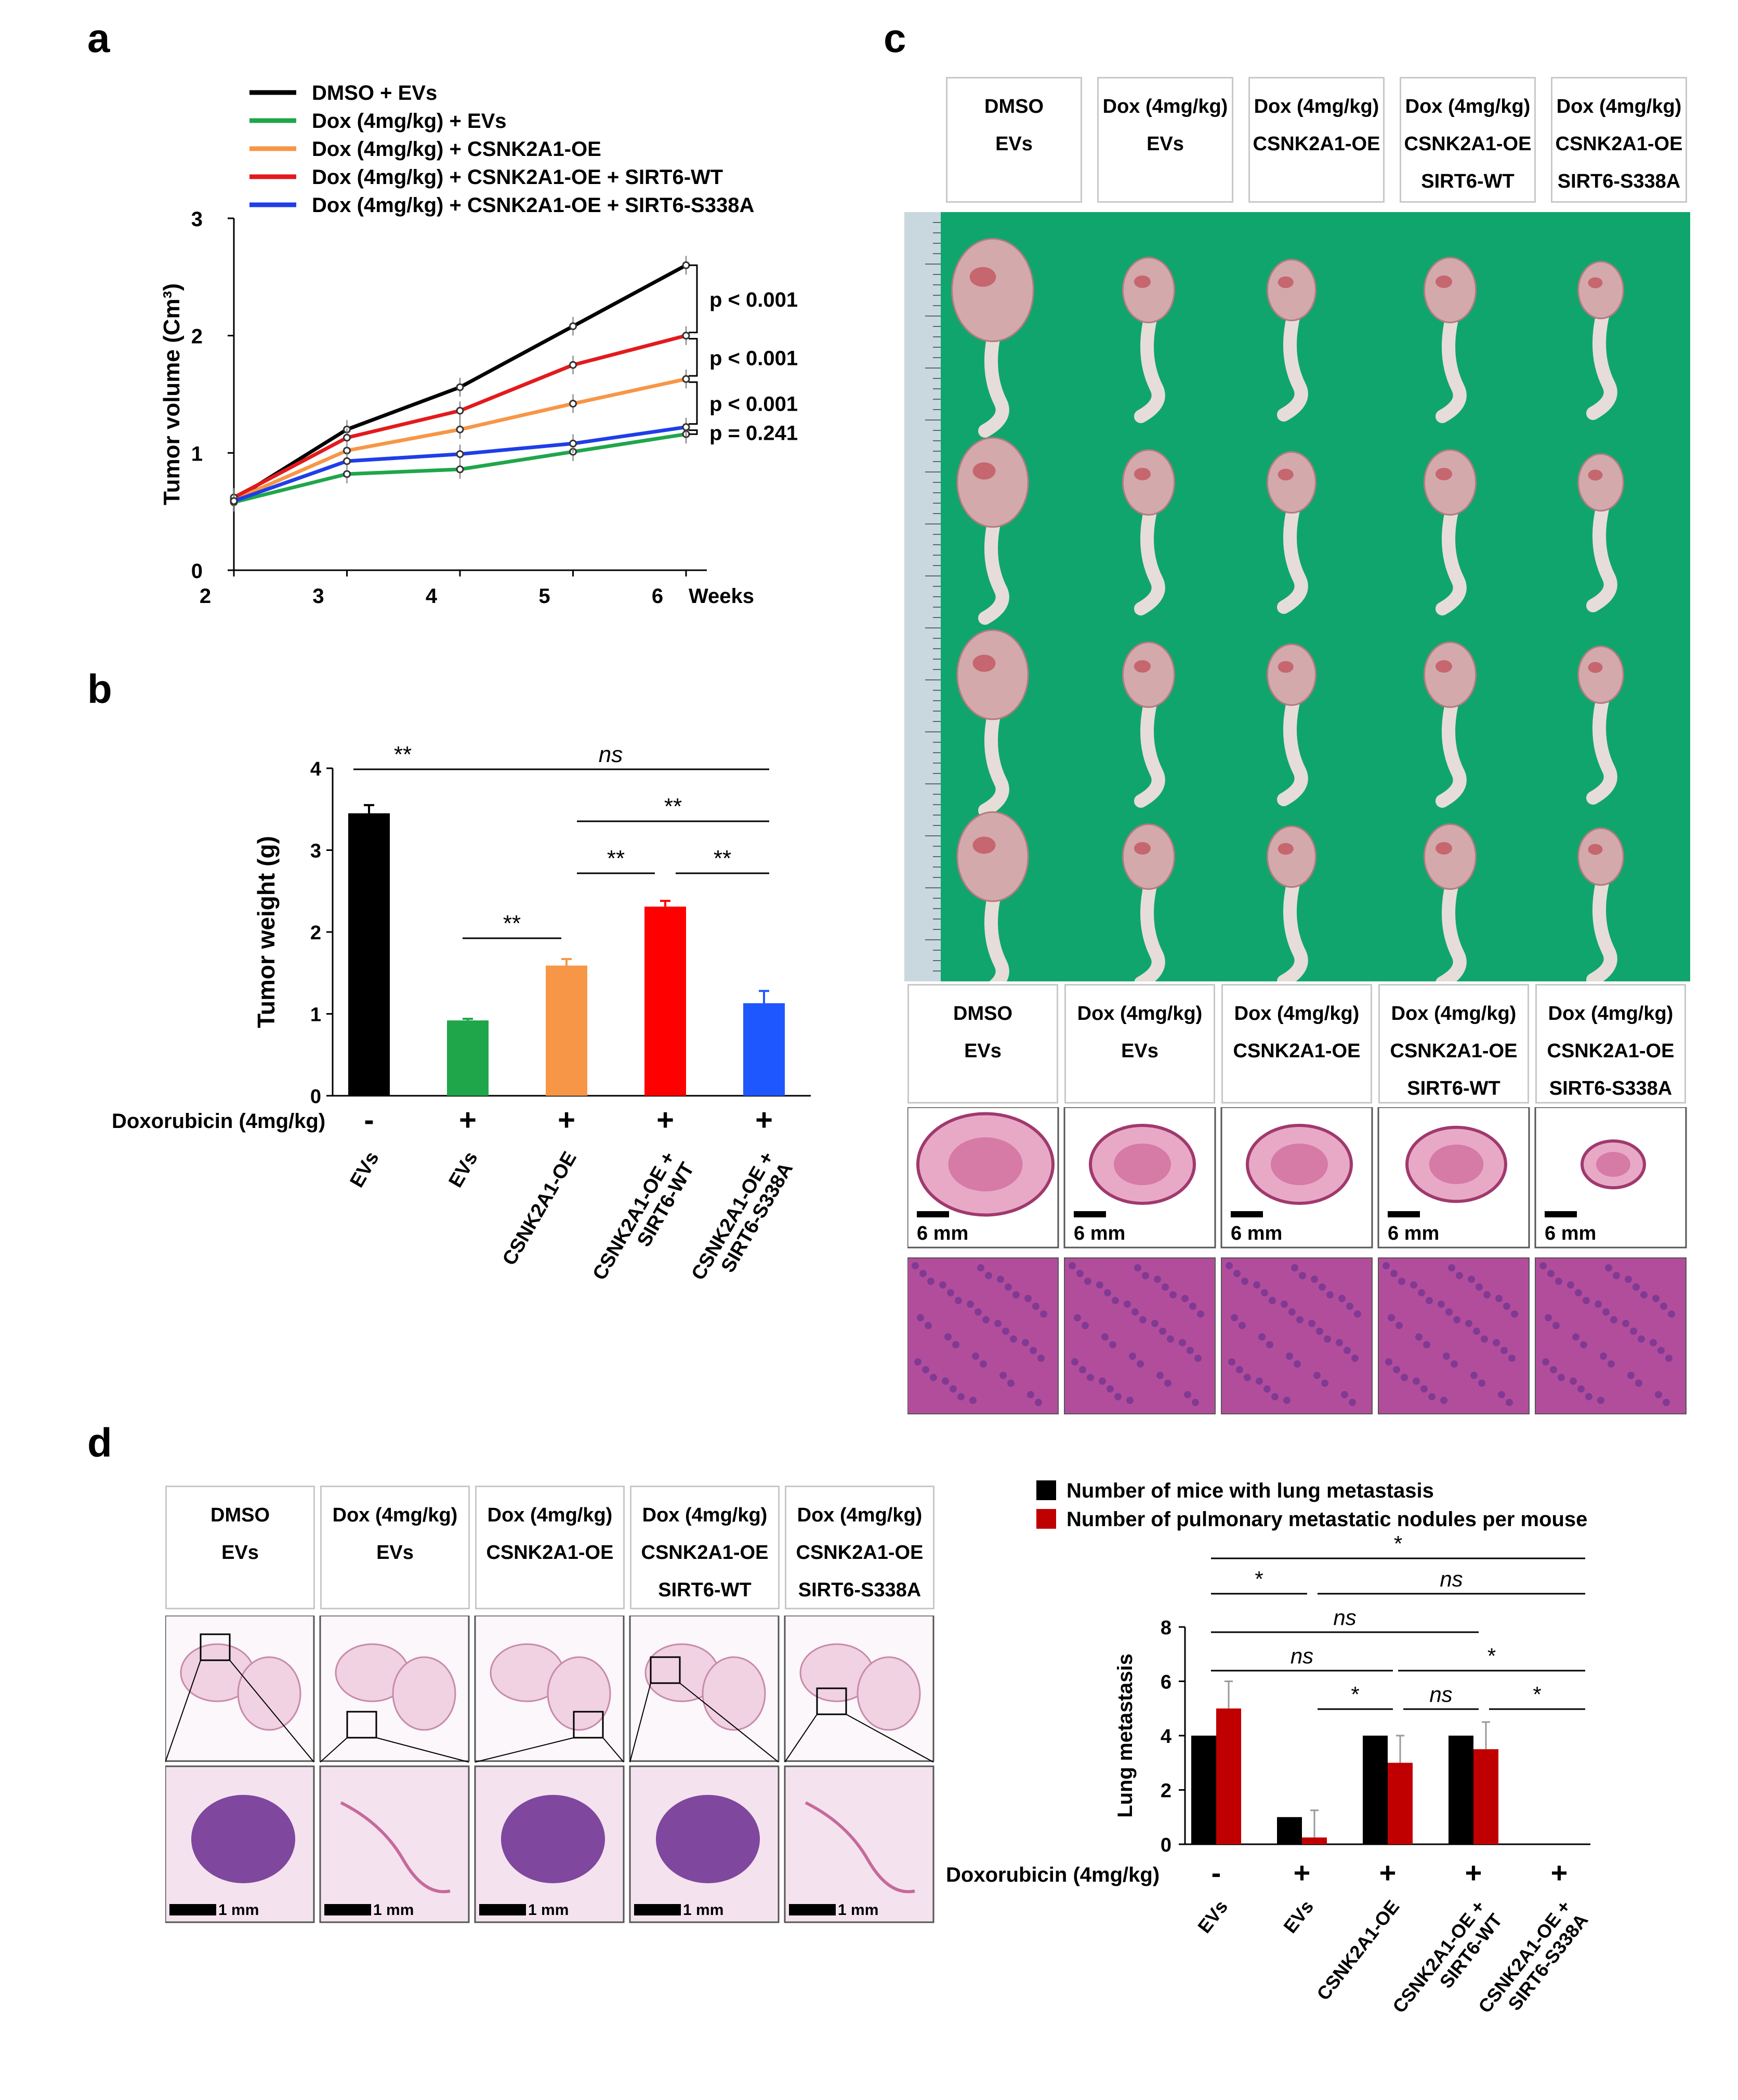 Image resolution: width=1738 pixels, height=2100 pixels. Describe the element at coordinates (1166, 1791) in the screenshot. I see `y-tick-label: 2` at that location.